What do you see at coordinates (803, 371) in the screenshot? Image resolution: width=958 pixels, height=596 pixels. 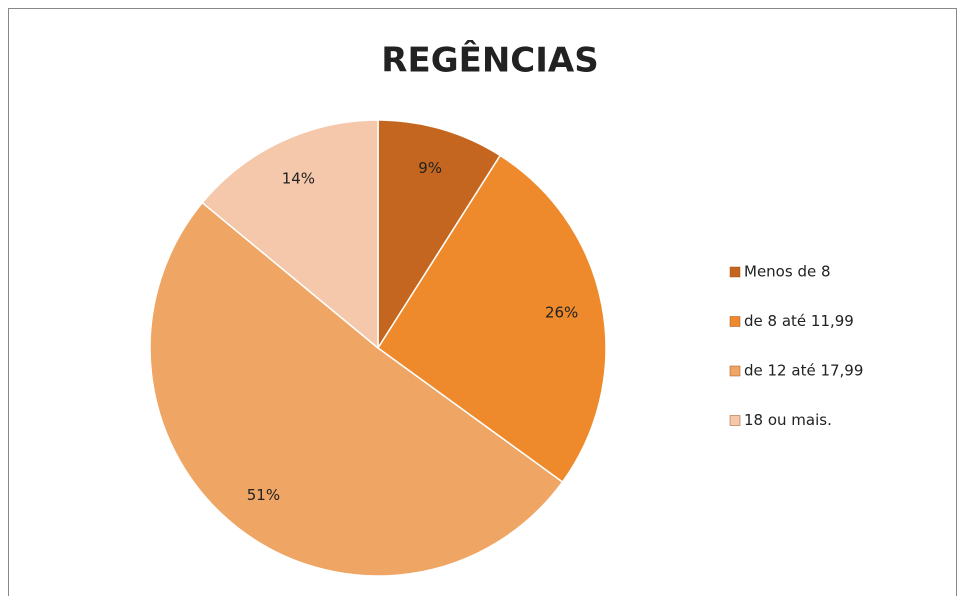 I see `legend-label: de 12 até 17,99` at bounding box center [803, 371].